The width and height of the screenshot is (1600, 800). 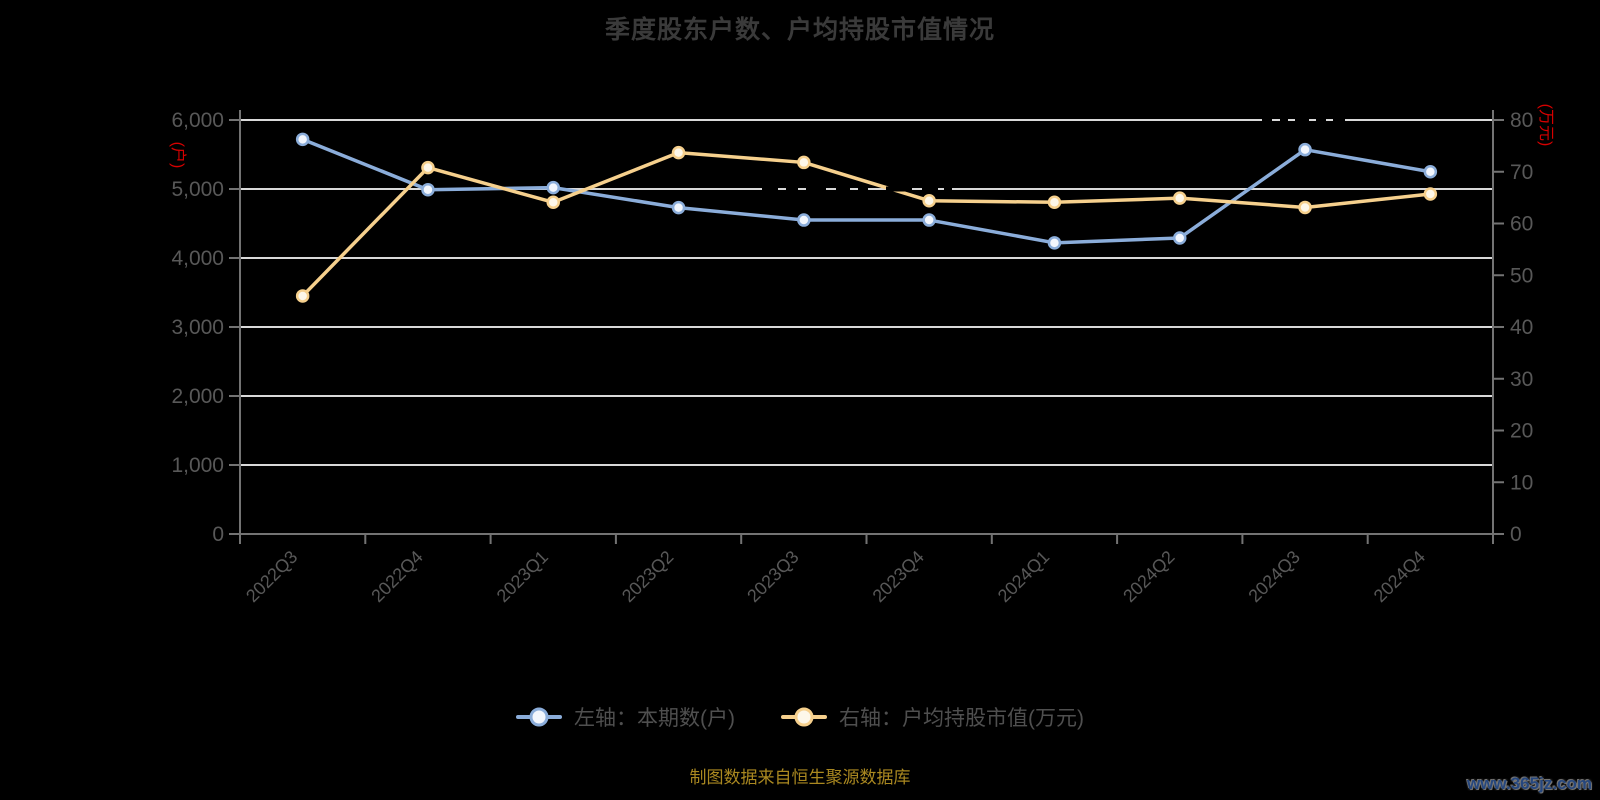 What do you see at coordinates (1521, 327) in the screenshot?
I see `right-axis-tick-label: 40` at bounding box center [1521, 327].